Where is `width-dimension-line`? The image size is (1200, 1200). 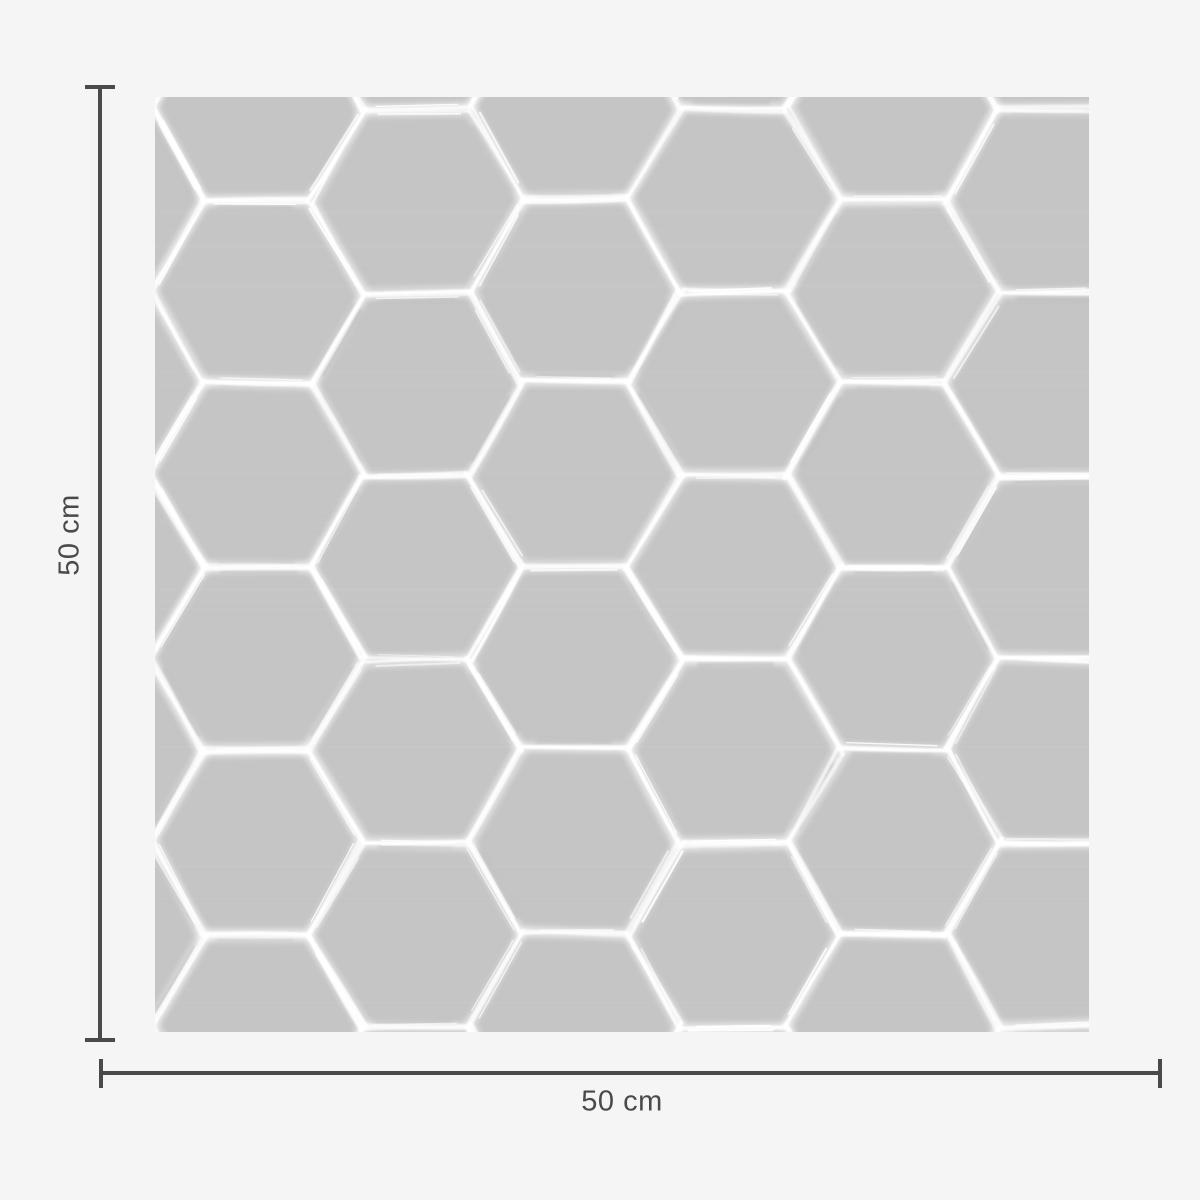
width-dimension-line is located at coordinates (631, 1073).